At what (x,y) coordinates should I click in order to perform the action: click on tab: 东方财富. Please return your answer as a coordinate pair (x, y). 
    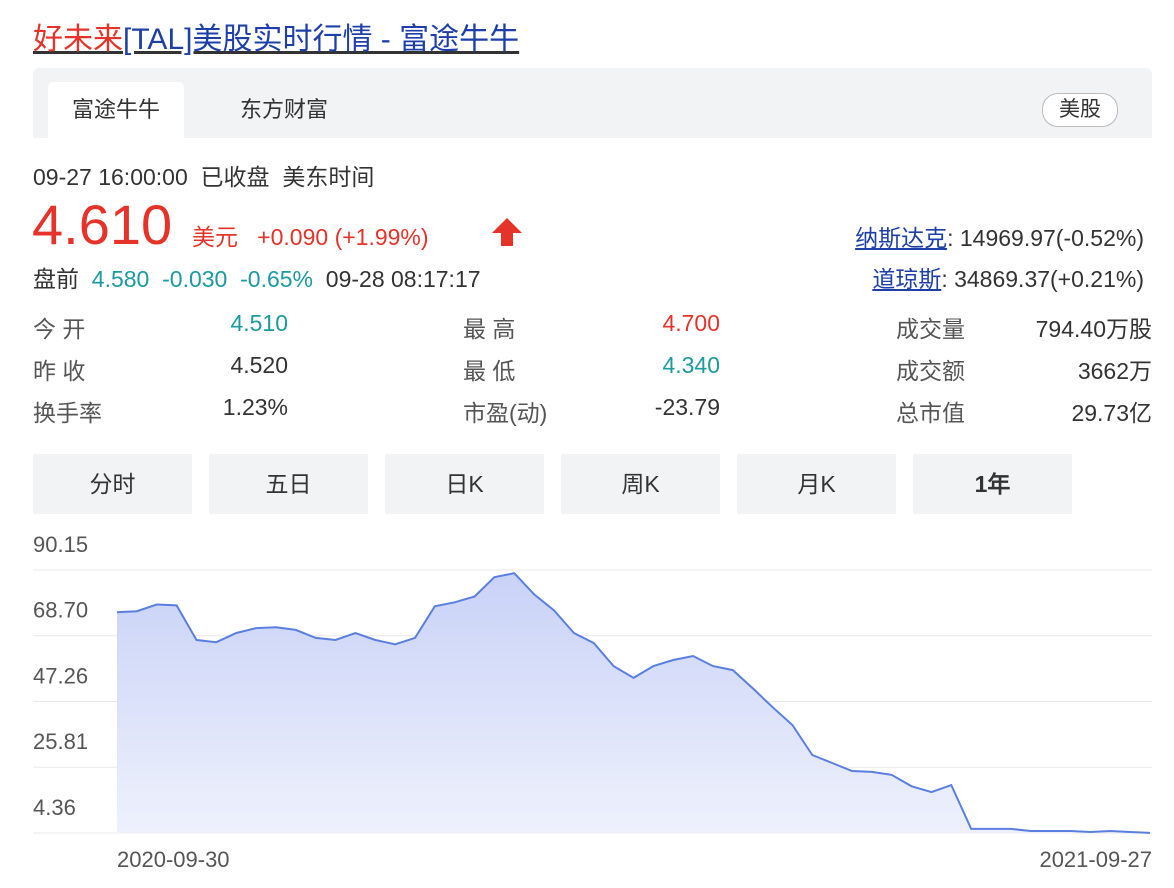
    Looking at the image, I should click on (283, 109).